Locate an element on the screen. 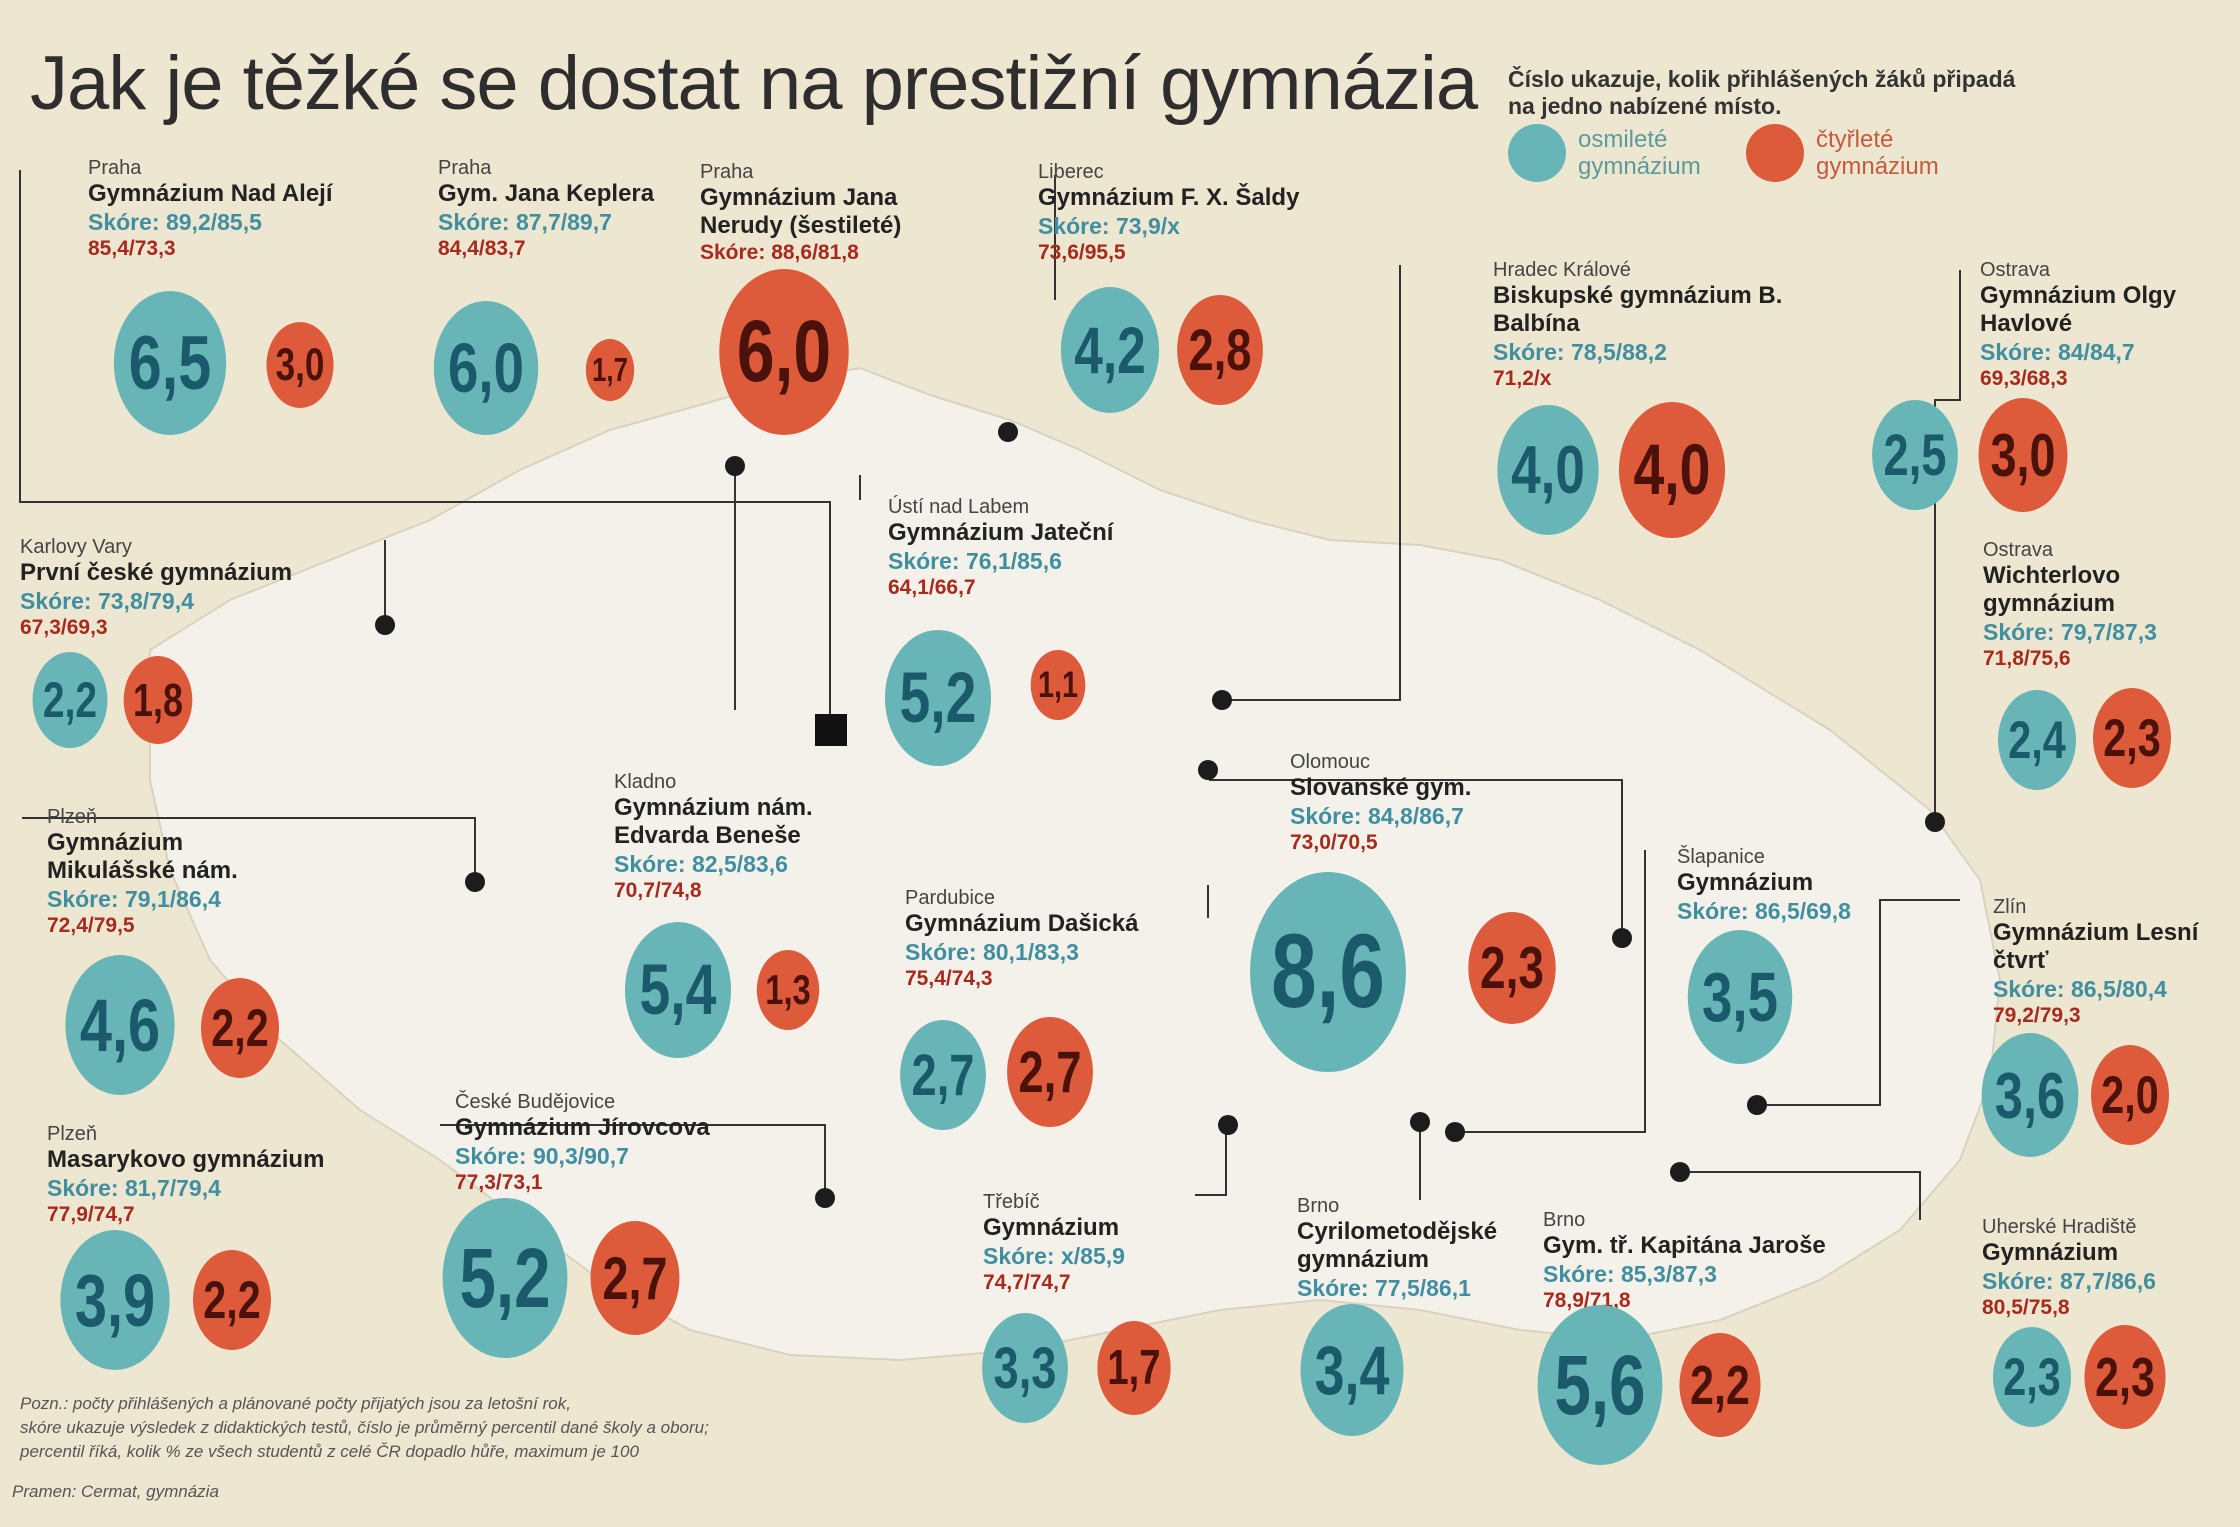  ratio-bubble-eight-year: 4,6 is located at coordinates (120, 1025).